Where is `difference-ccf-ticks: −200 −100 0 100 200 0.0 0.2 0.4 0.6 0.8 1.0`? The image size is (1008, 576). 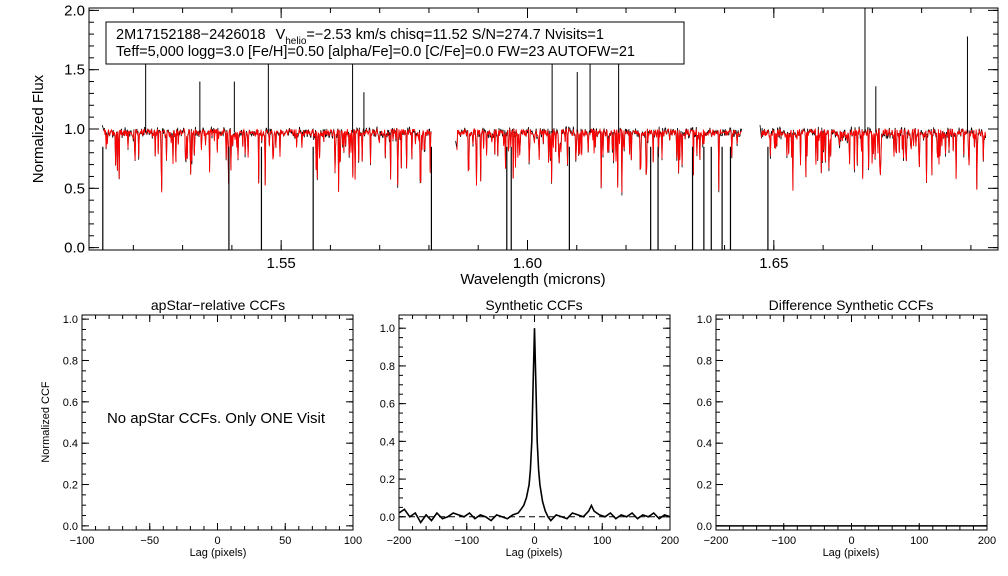
difference-ccf-ticks: −200 −100 0 100 200 0.0 0.2 0.4 0.6 0.8 1.0 is located at coordinates (846, 430).